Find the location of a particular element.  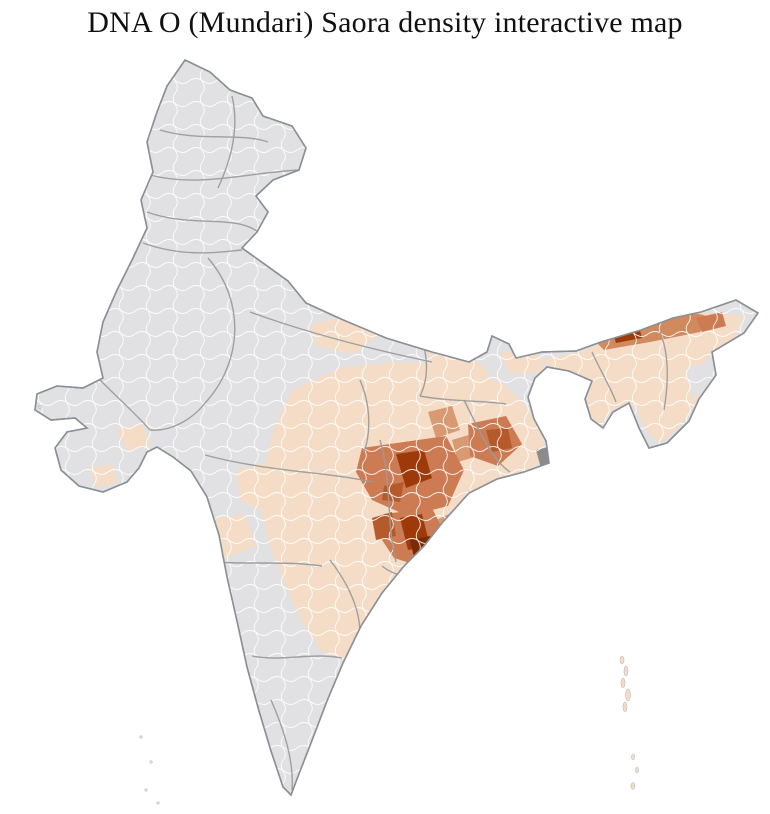

district-cluster-west-coast is located at coordinates (188, 603).